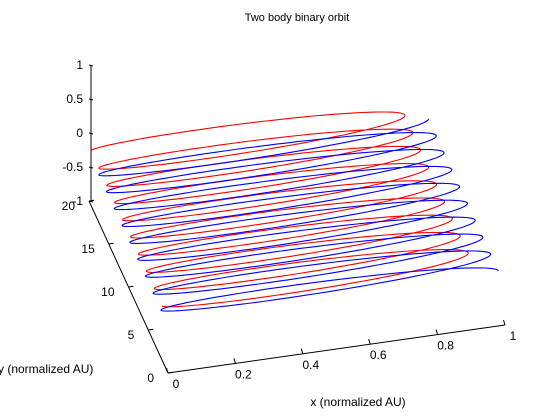  I want to click on x-tick-label: 0.4, so click(310, 365).